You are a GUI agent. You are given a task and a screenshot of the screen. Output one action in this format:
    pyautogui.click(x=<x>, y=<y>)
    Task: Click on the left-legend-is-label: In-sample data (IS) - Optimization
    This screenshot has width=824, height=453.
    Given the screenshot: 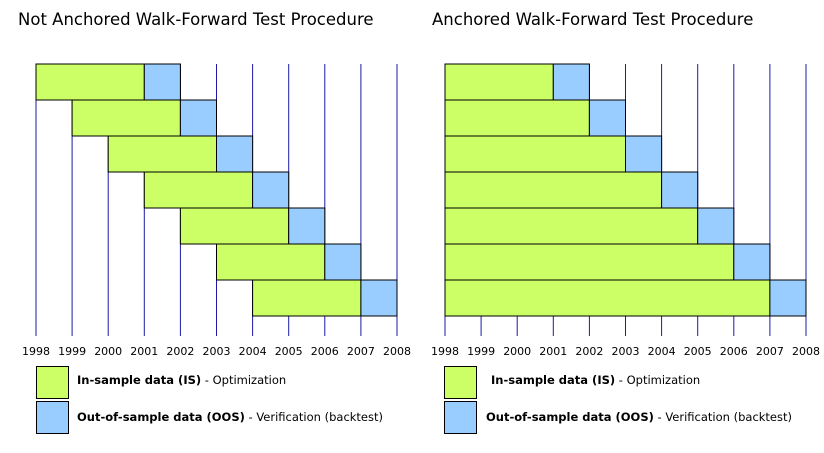 What is the action you would take?
    pyautogui.click(x=182, y=380)
    